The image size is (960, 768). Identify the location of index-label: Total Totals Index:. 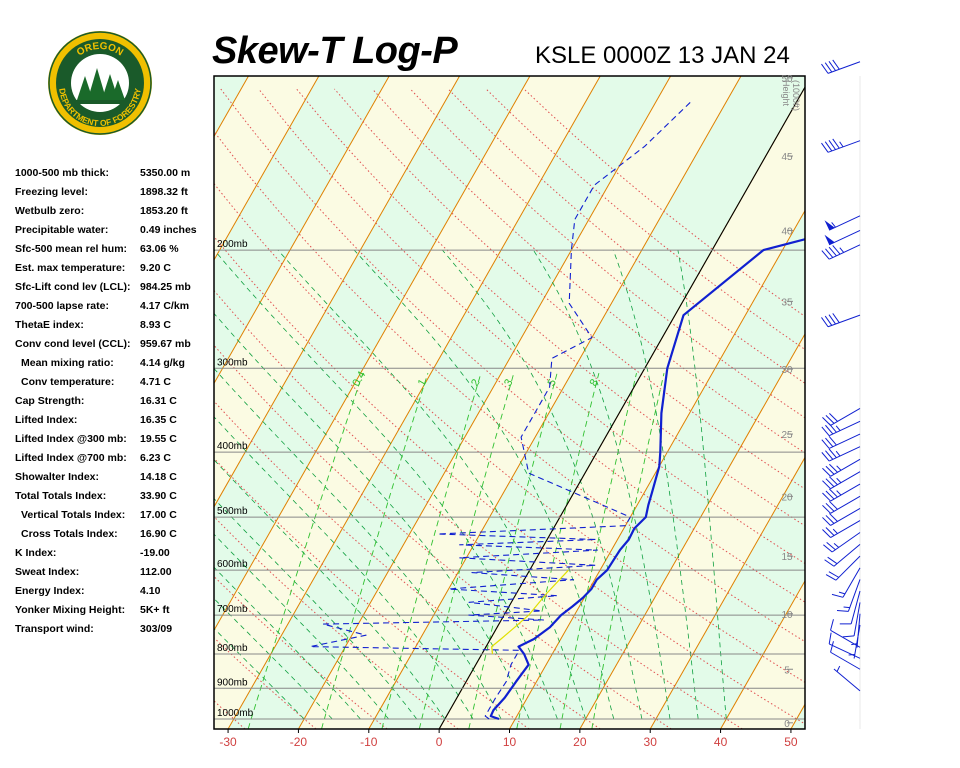
(61, 496).